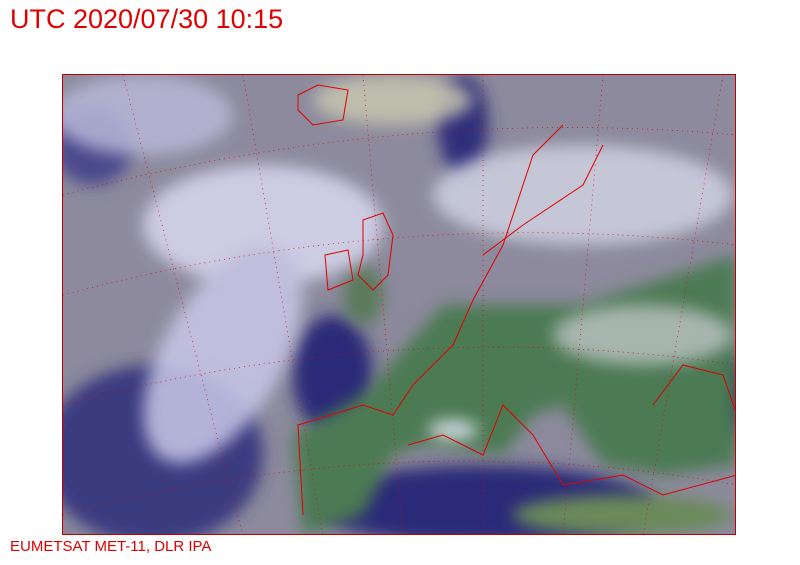  I want to click on black-sea-coast, so click(693, 387).